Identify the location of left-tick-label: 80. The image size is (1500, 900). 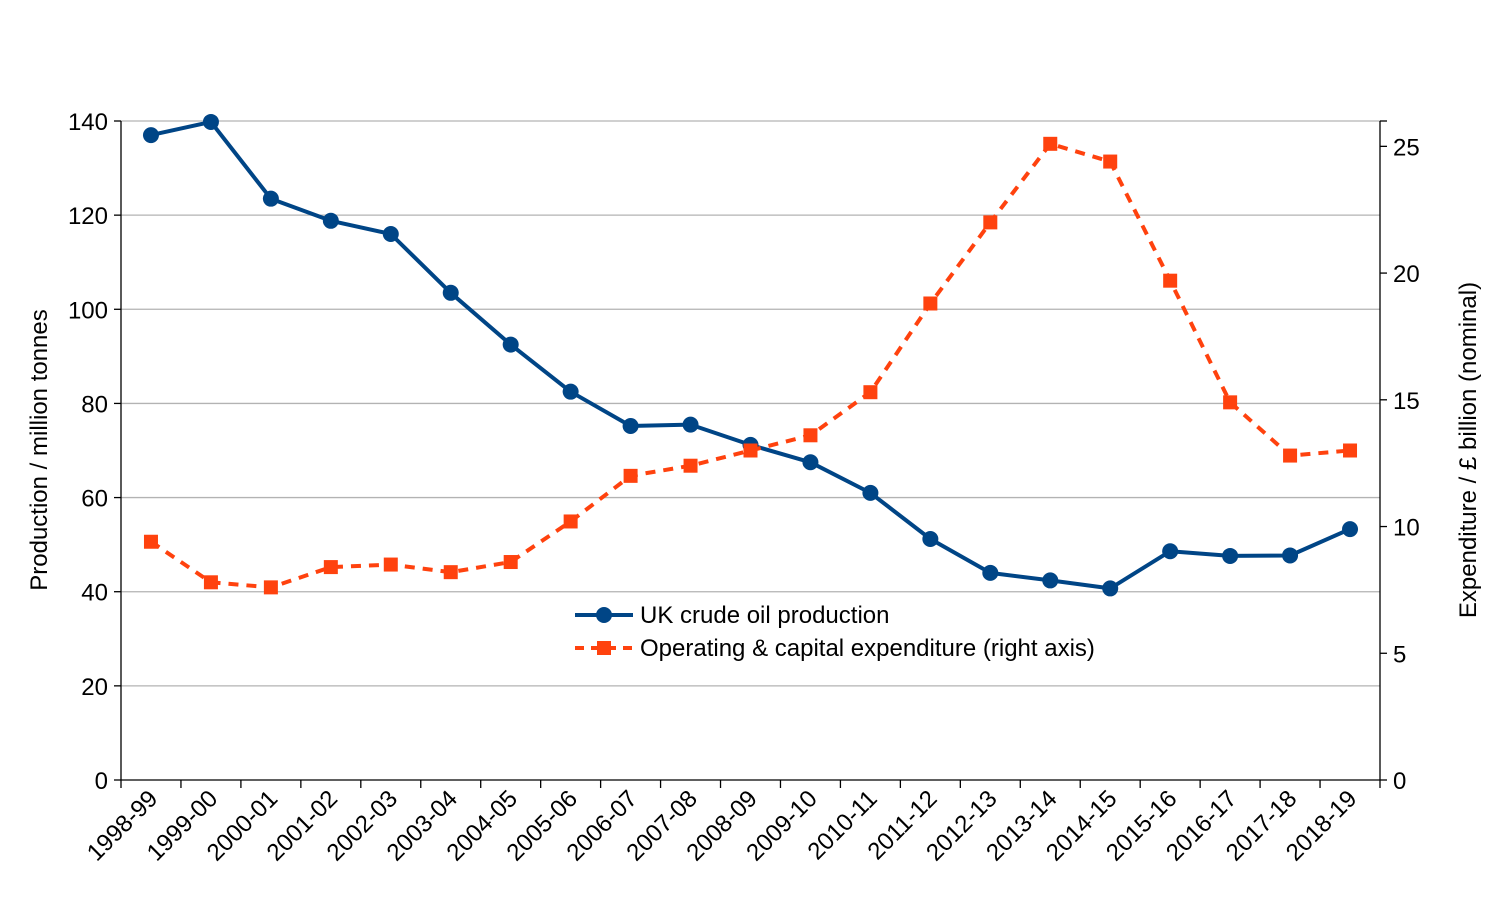
(94, 404).